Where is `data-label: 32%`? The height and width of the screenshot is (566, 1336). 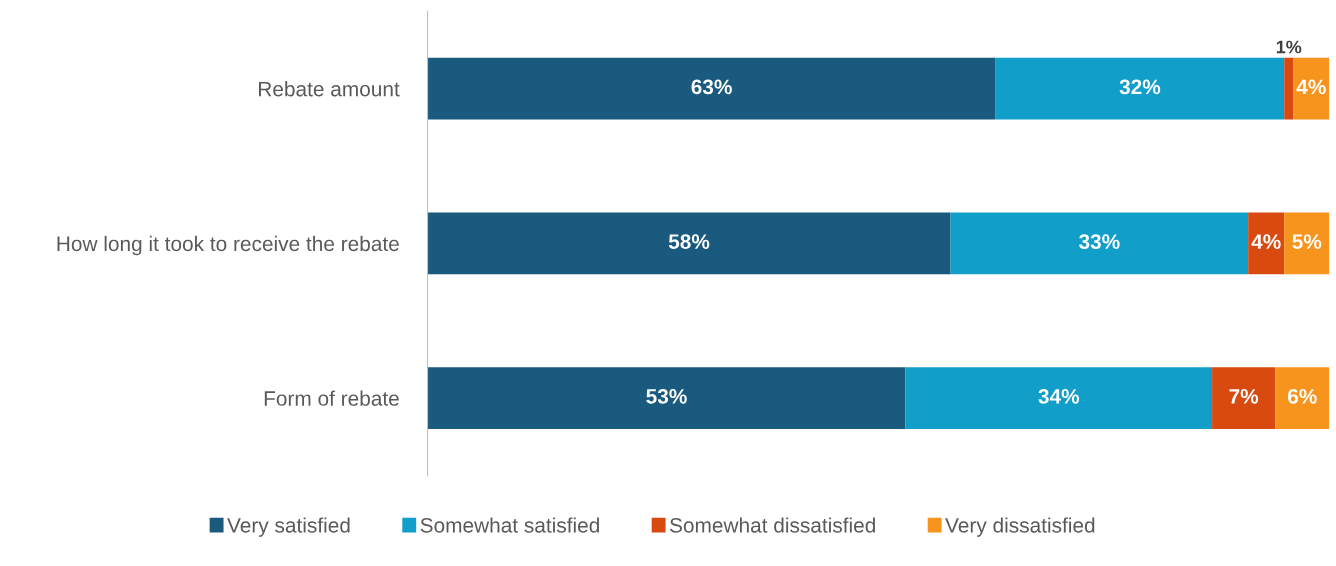 data-label: 32% is located at coordinates (1140, 87).